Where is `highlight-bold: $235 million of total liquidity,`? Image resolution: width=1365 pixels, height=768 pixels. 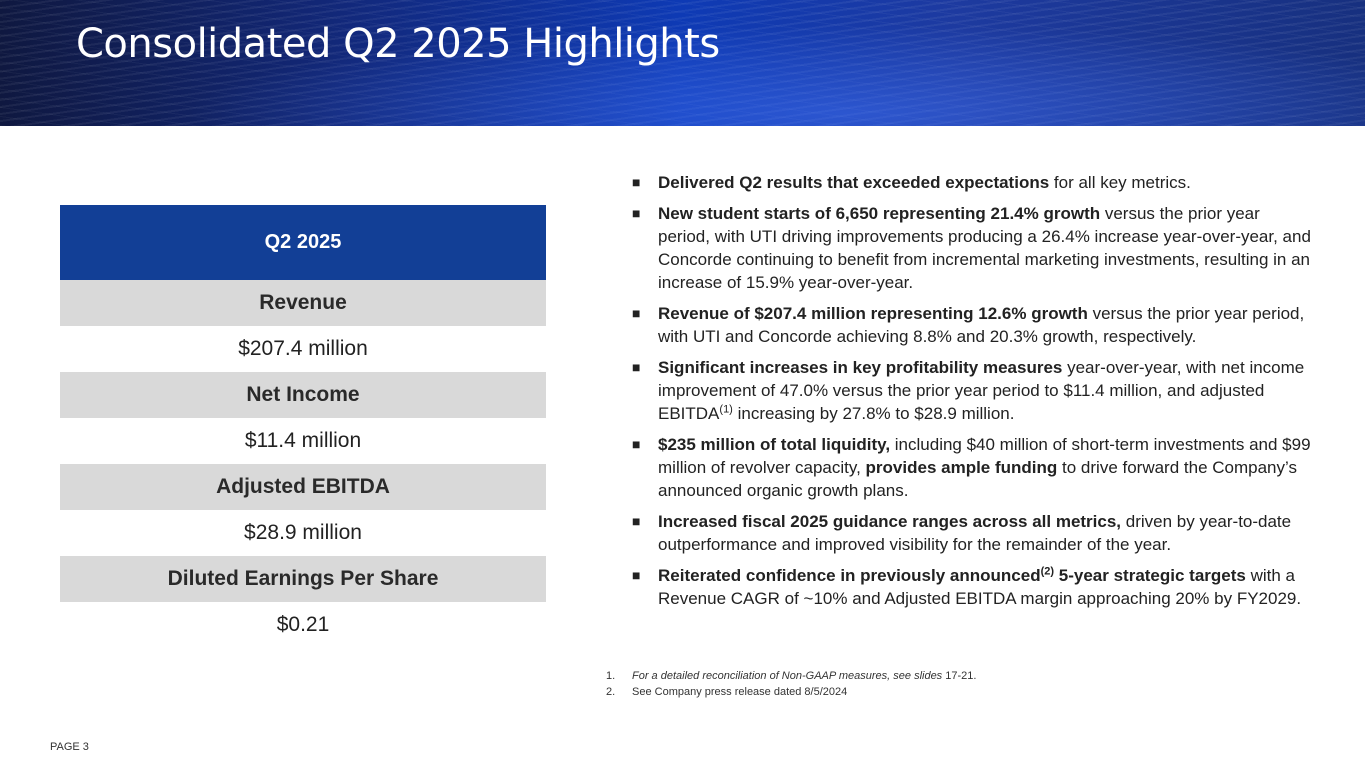 highlight-bold: $235 million of total liquidity, is located at coordinates (774, 444).